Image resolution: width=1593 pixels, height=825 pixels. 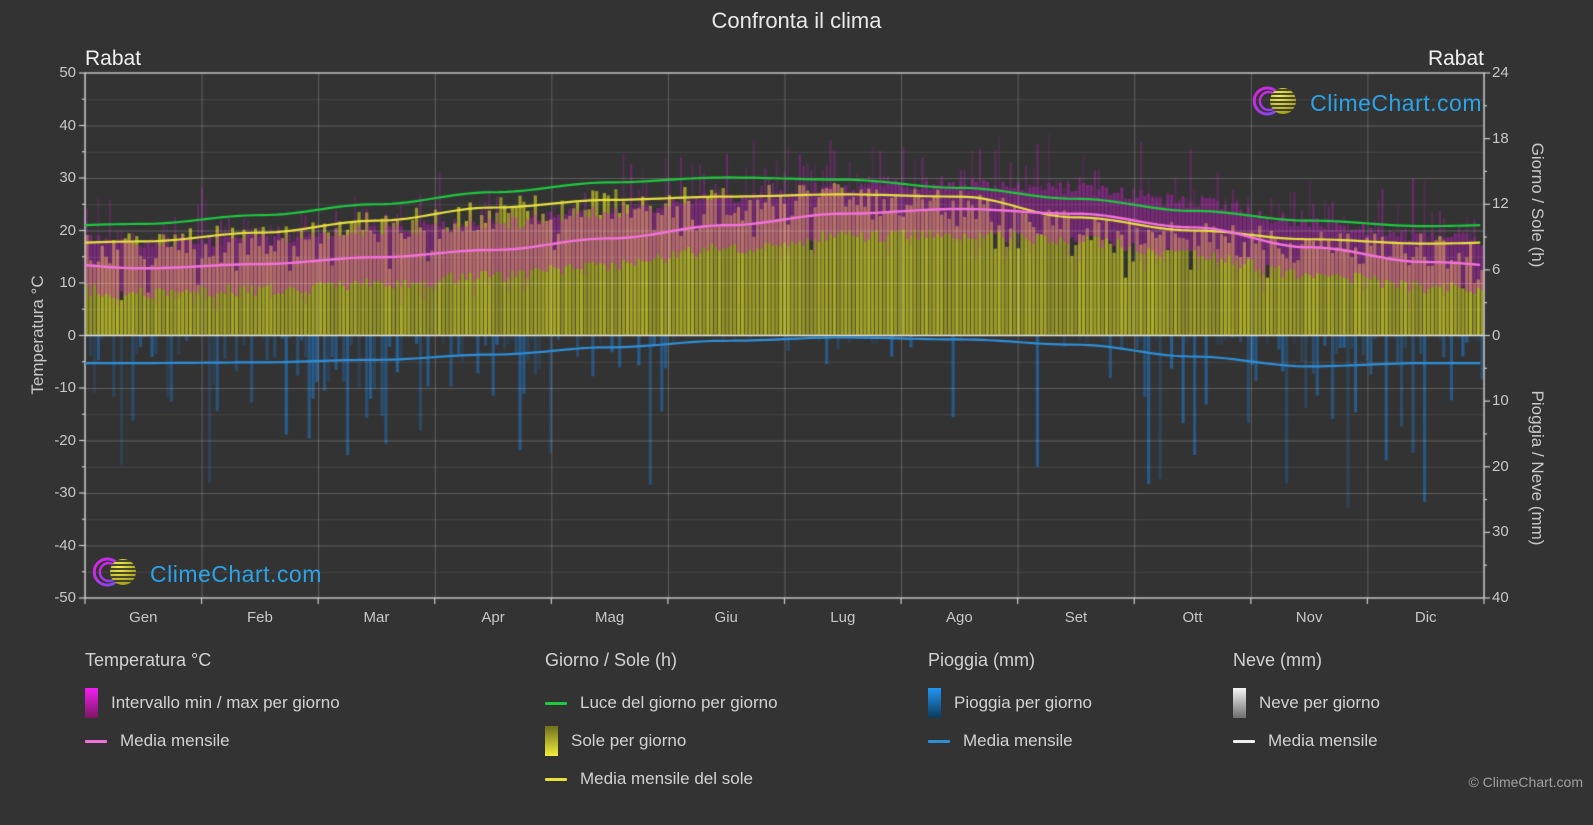 What do you see at coordinates (148, 660) in the screenshot?
I see `legend-group-title: Temperatura °C` at bounding box center [148, 660].